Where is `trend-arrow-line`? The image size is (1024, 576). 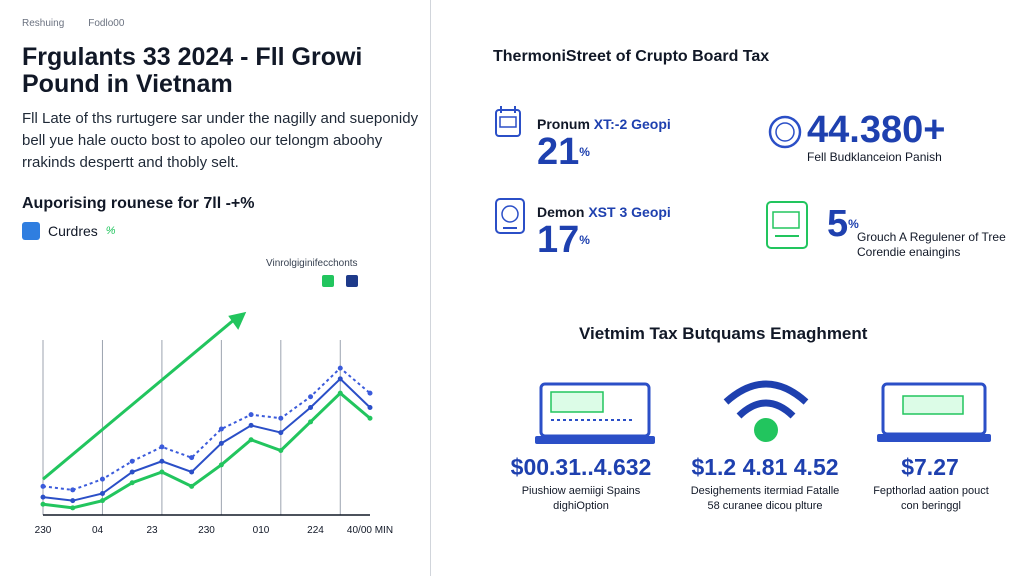
trend-arrow-line is located at coordinates (140, 398).